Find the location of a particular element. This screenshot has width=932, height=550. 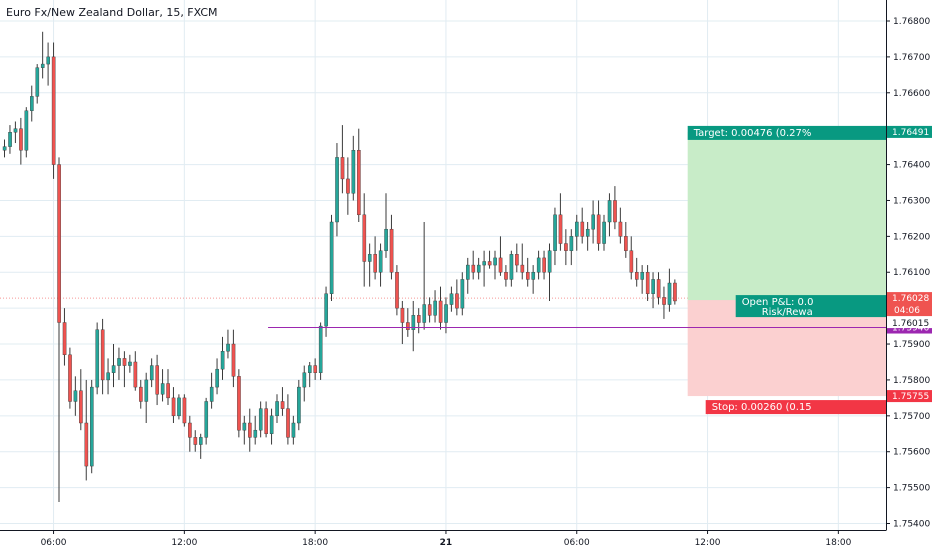

y-tick-label: 1.76800 is located at coordinates (911, 22).